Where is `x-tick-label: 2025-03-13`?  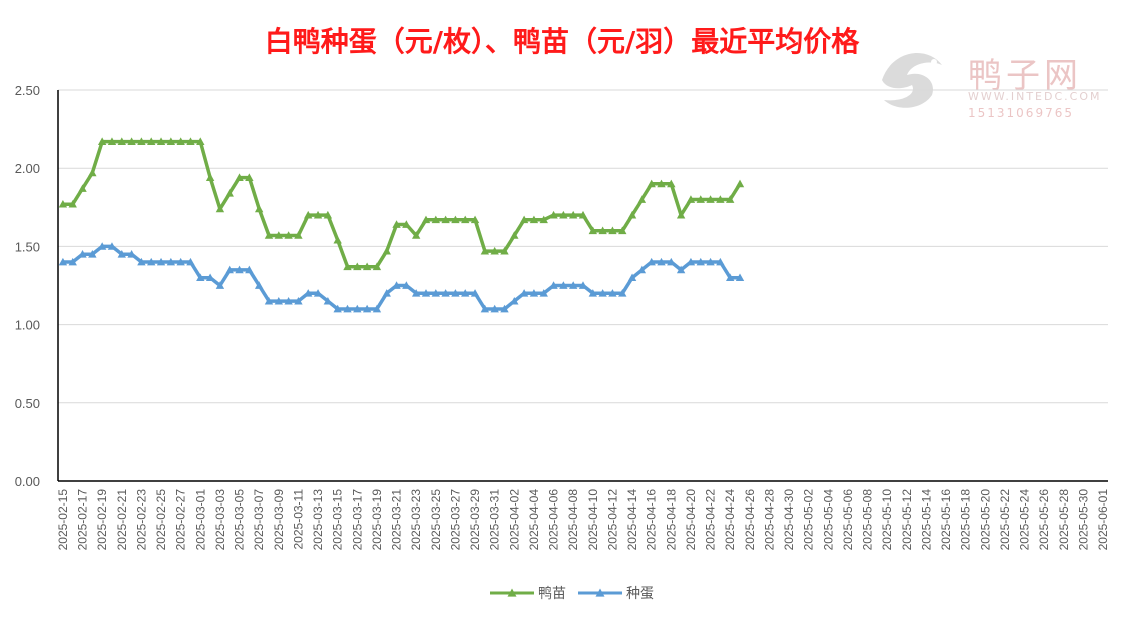 x-tick-label: 2025-03-13 is located at coordinates (318, 520).